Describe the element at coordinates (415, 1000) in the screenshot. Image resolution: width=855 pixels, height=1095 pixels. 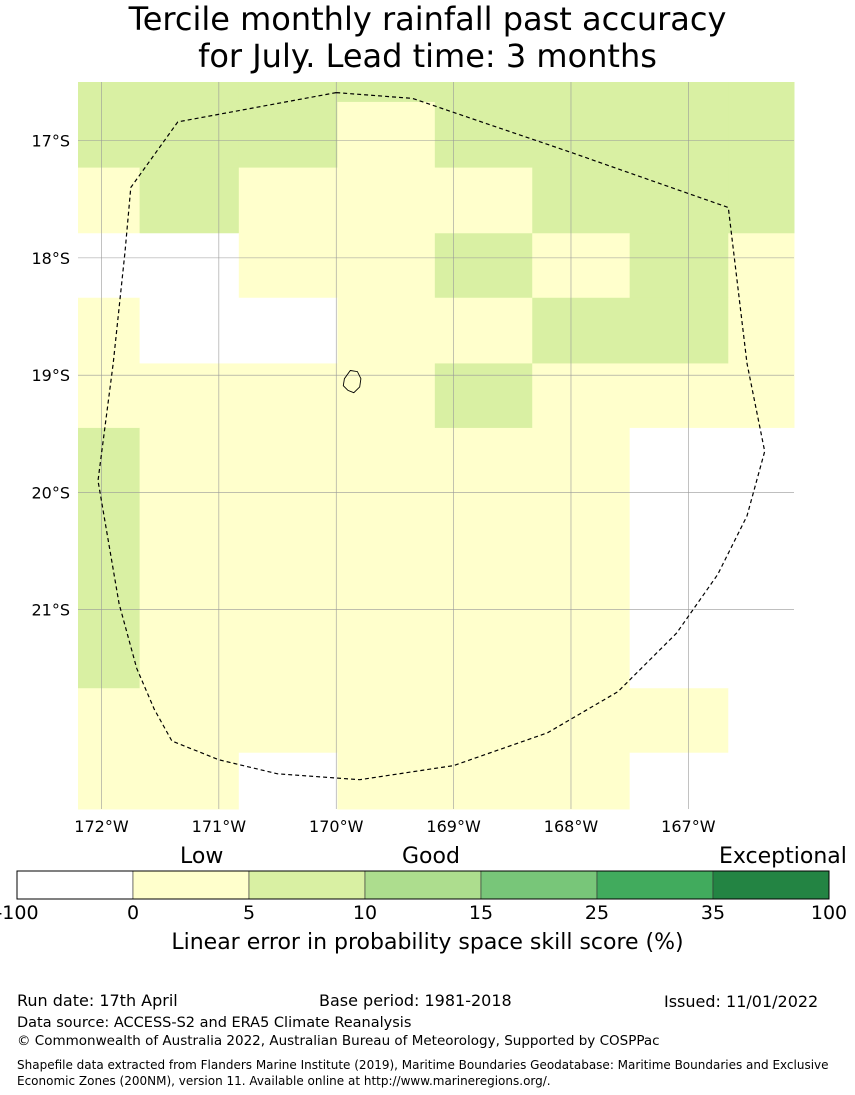
I see `base-period: Base period: 1981-2018` at that location.